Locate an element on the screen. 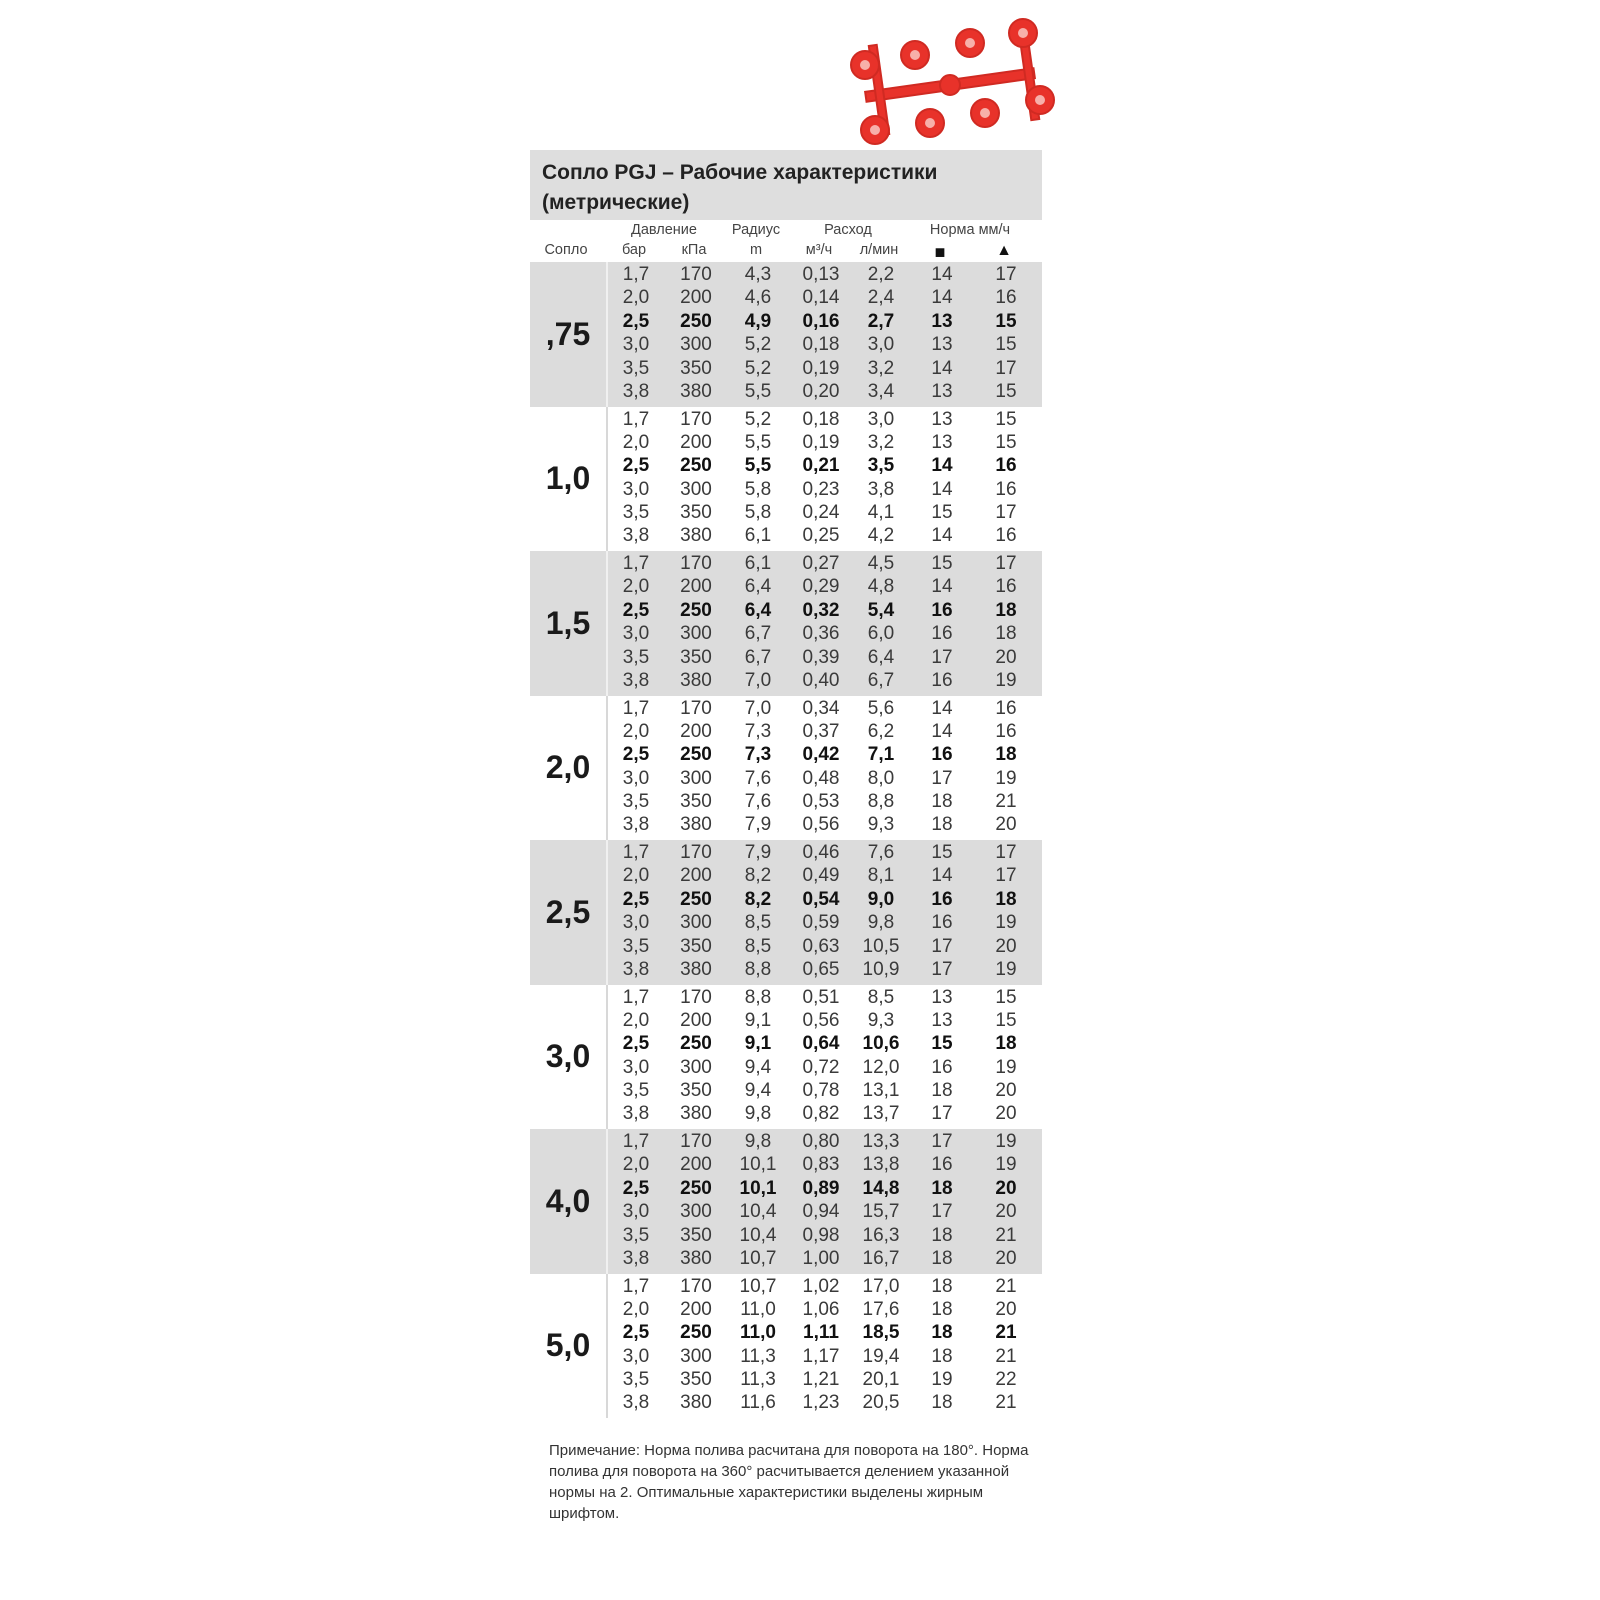  table-row: 3,8 380 6,1 0,25 4,2 14 16 is located at coordinates (825, 536).